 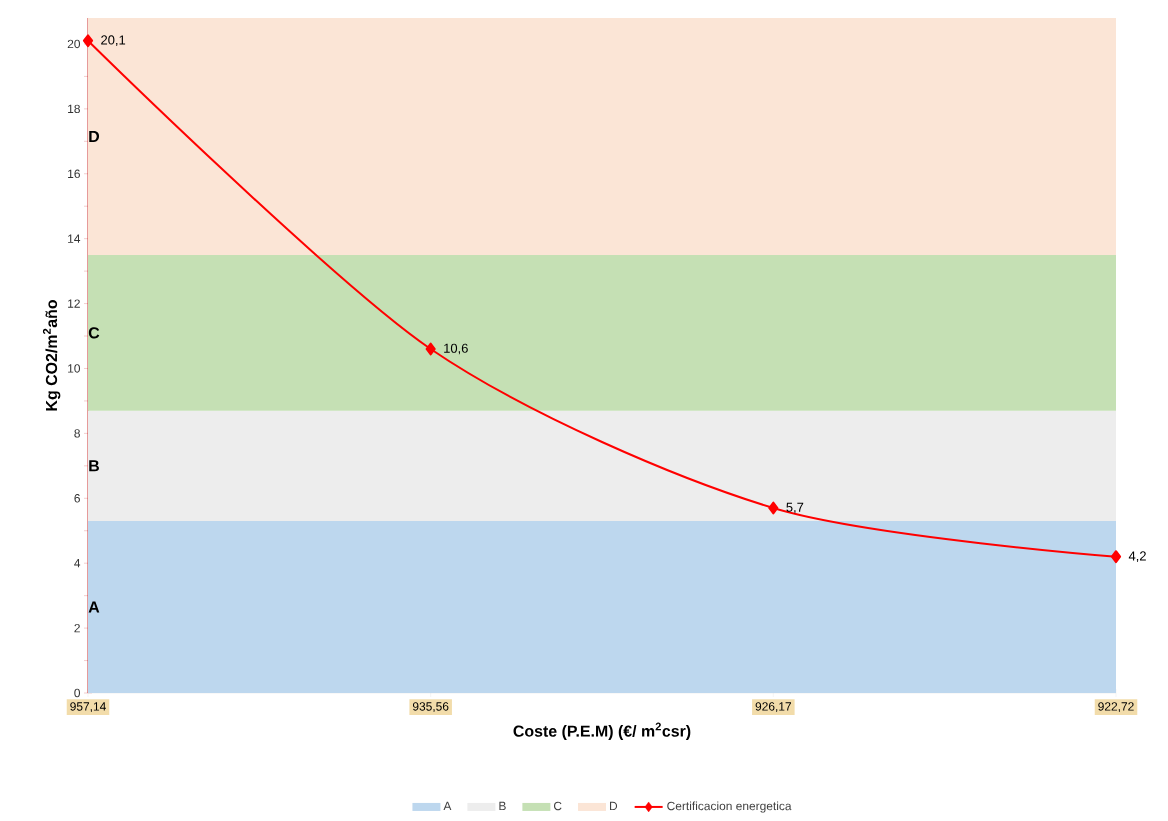 What do you see at coordinates (94, 607) in the screenshot?
I see `band-label: A` at bounding box center [94, 607].